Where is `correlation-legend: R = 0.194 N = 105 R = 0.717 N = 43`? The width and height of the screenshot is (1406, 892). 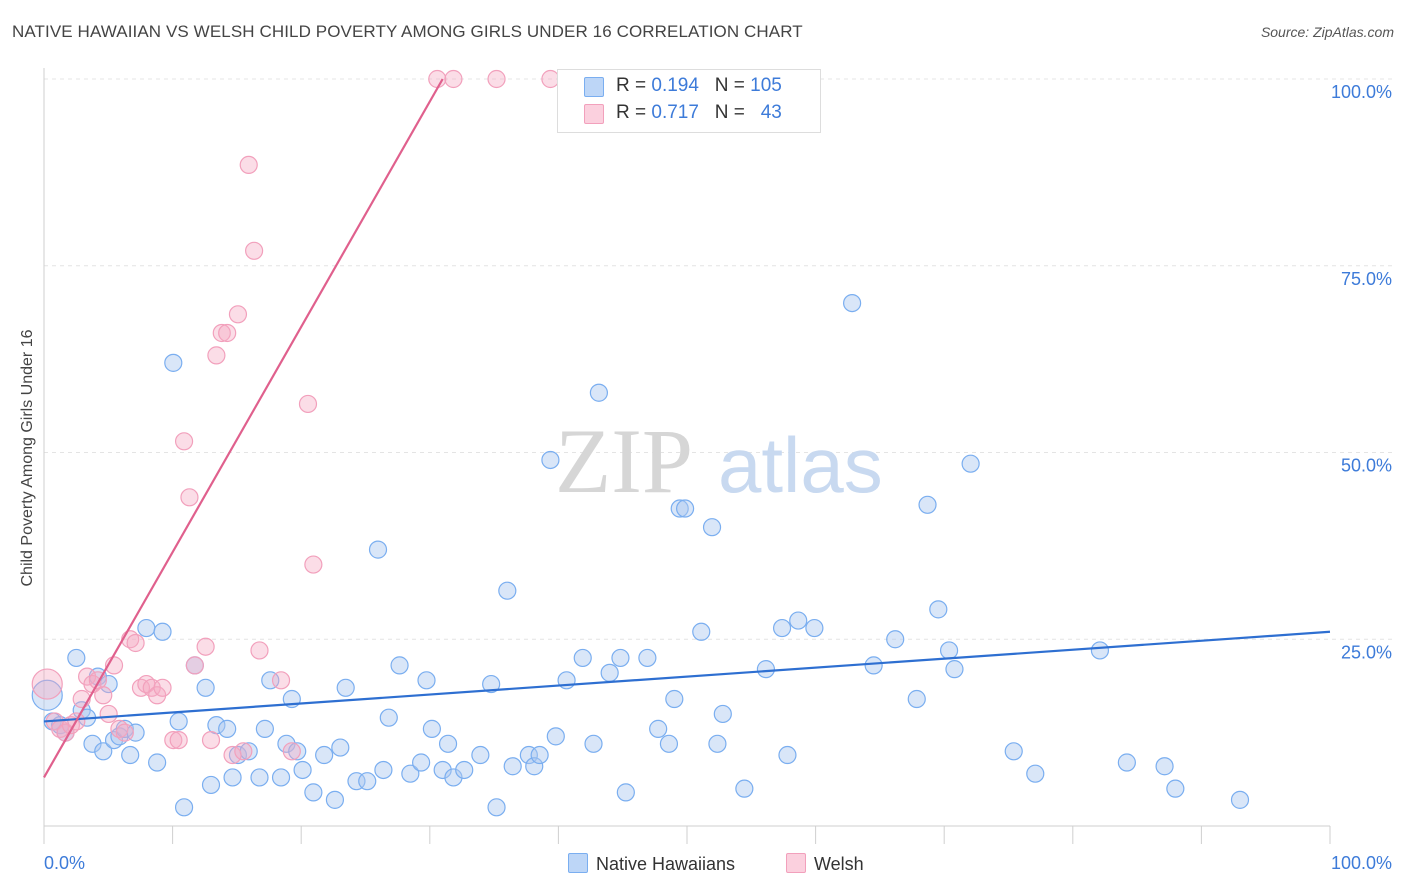 correlation-legend: R = 0.194 N = 105 R = 0.717 N = 43 is located at coordinates (689, 101).